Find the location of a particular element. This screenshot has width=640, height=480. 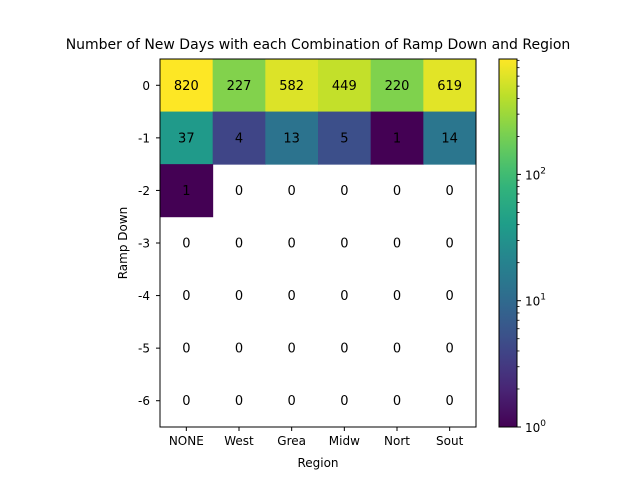

cell-value-label: 13 is located at coordinates (291, 138).